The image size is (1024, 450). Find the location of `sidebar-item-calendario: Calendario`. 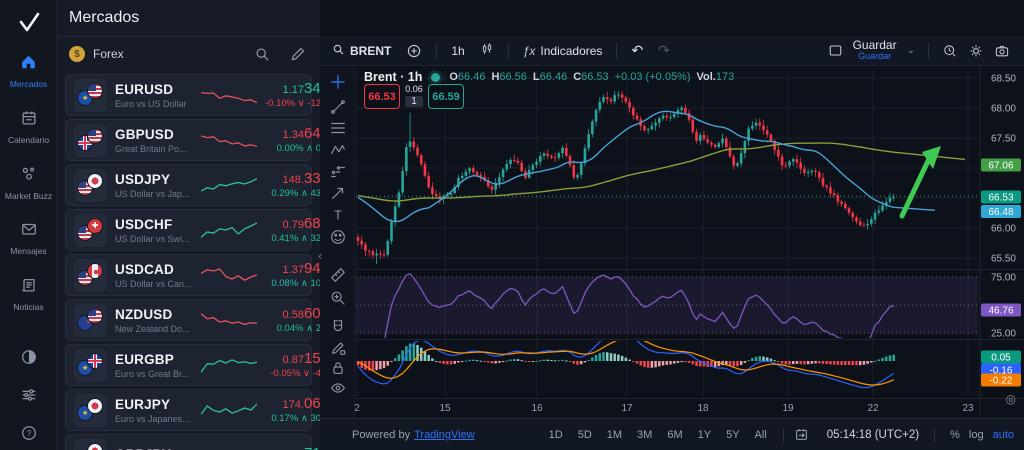

sidebar-item-calendario: Calendario is located at coordinates (28, 128).